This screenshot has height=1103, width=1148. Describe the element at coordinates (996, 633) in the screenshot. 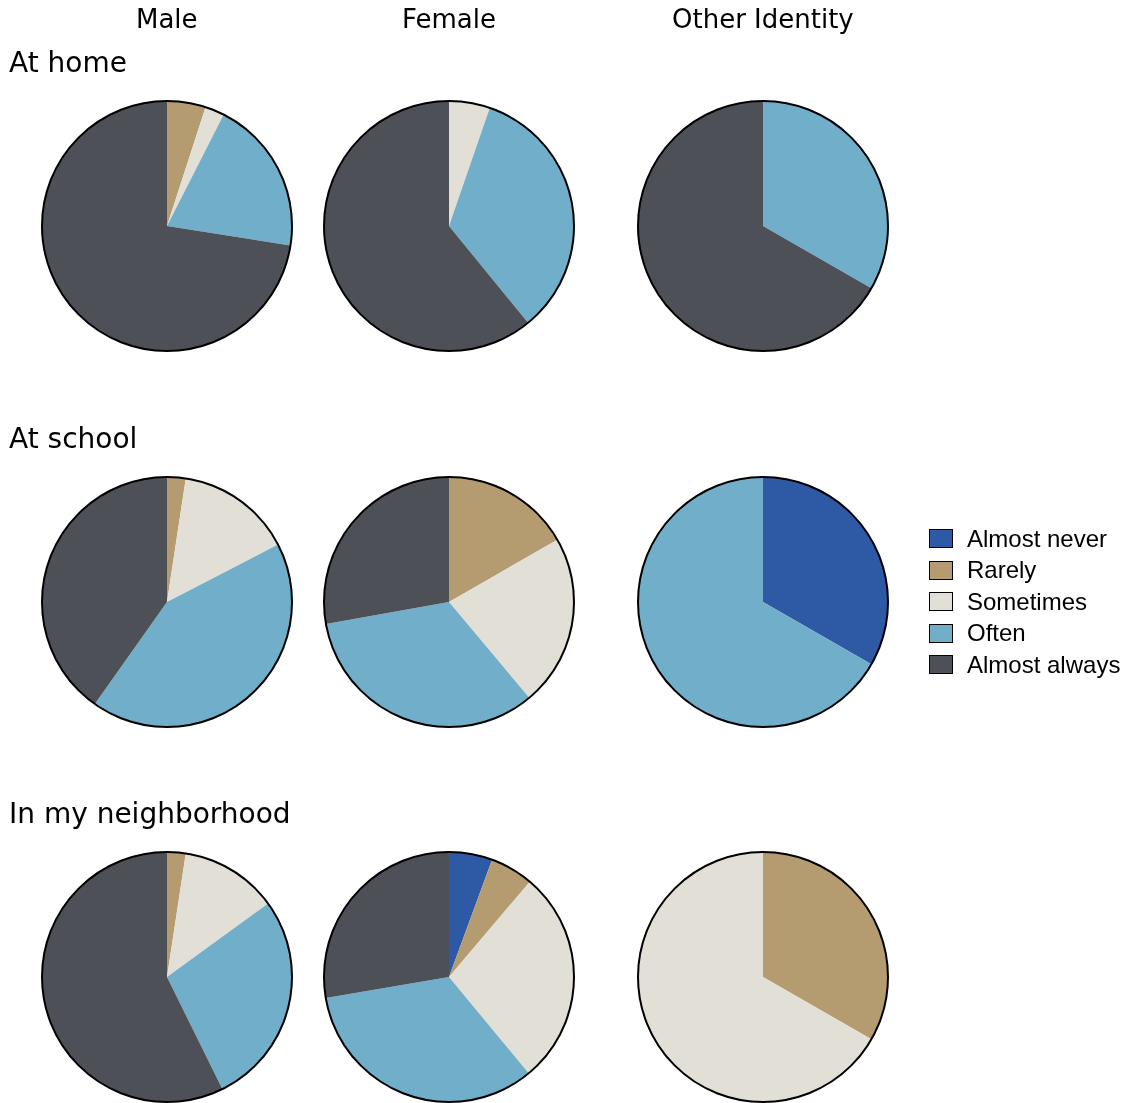

I see `legend-label: Often` at that location.